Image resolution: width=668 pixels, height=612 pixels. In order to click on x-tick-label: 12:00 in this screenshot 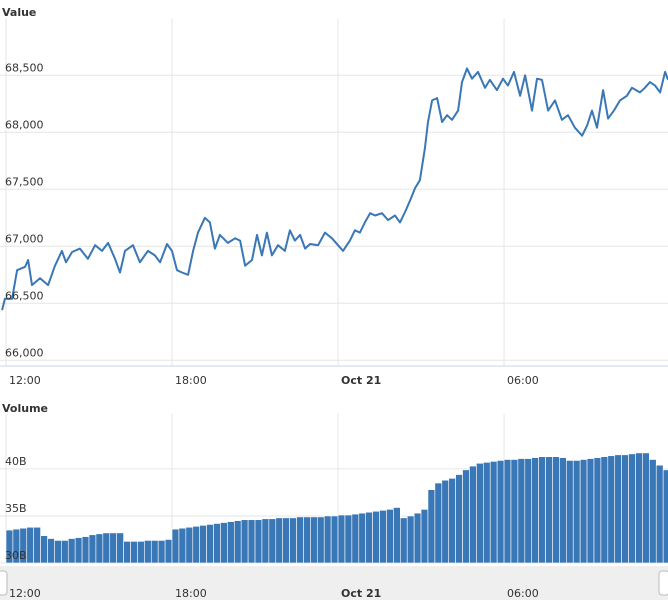, I will do `click(25, 380)`.